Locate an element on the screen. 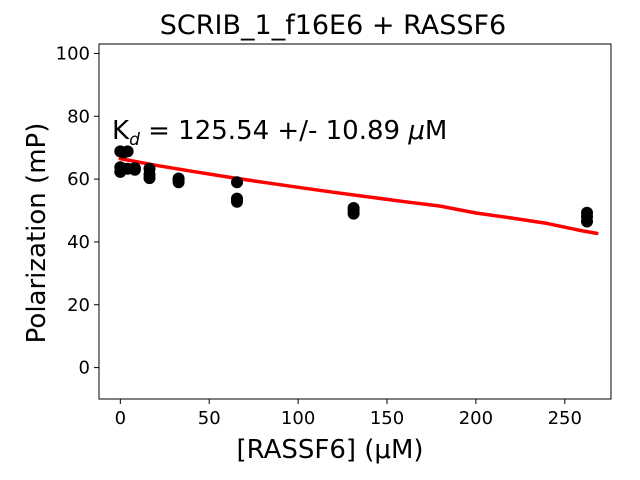 The height and width of the screenshot is (480, 640). y-axis-title: Polarization (mP) is located at coordinates (37, 233).